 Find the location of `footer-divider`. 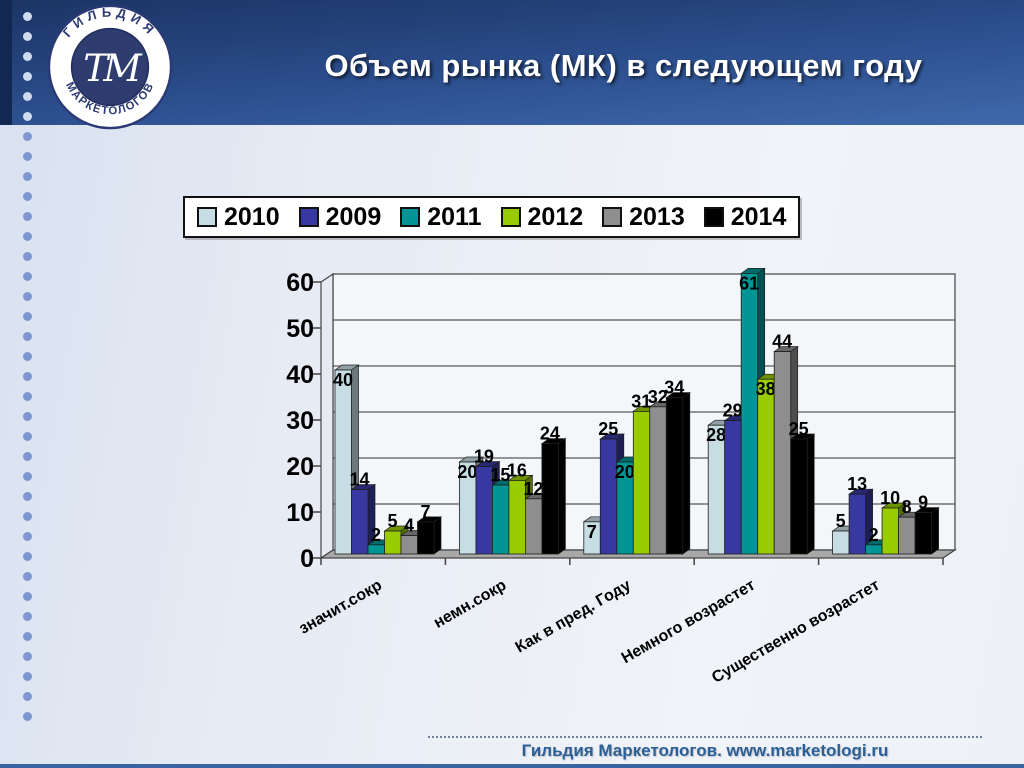

footer-divider is located at coordinates (705, 737).